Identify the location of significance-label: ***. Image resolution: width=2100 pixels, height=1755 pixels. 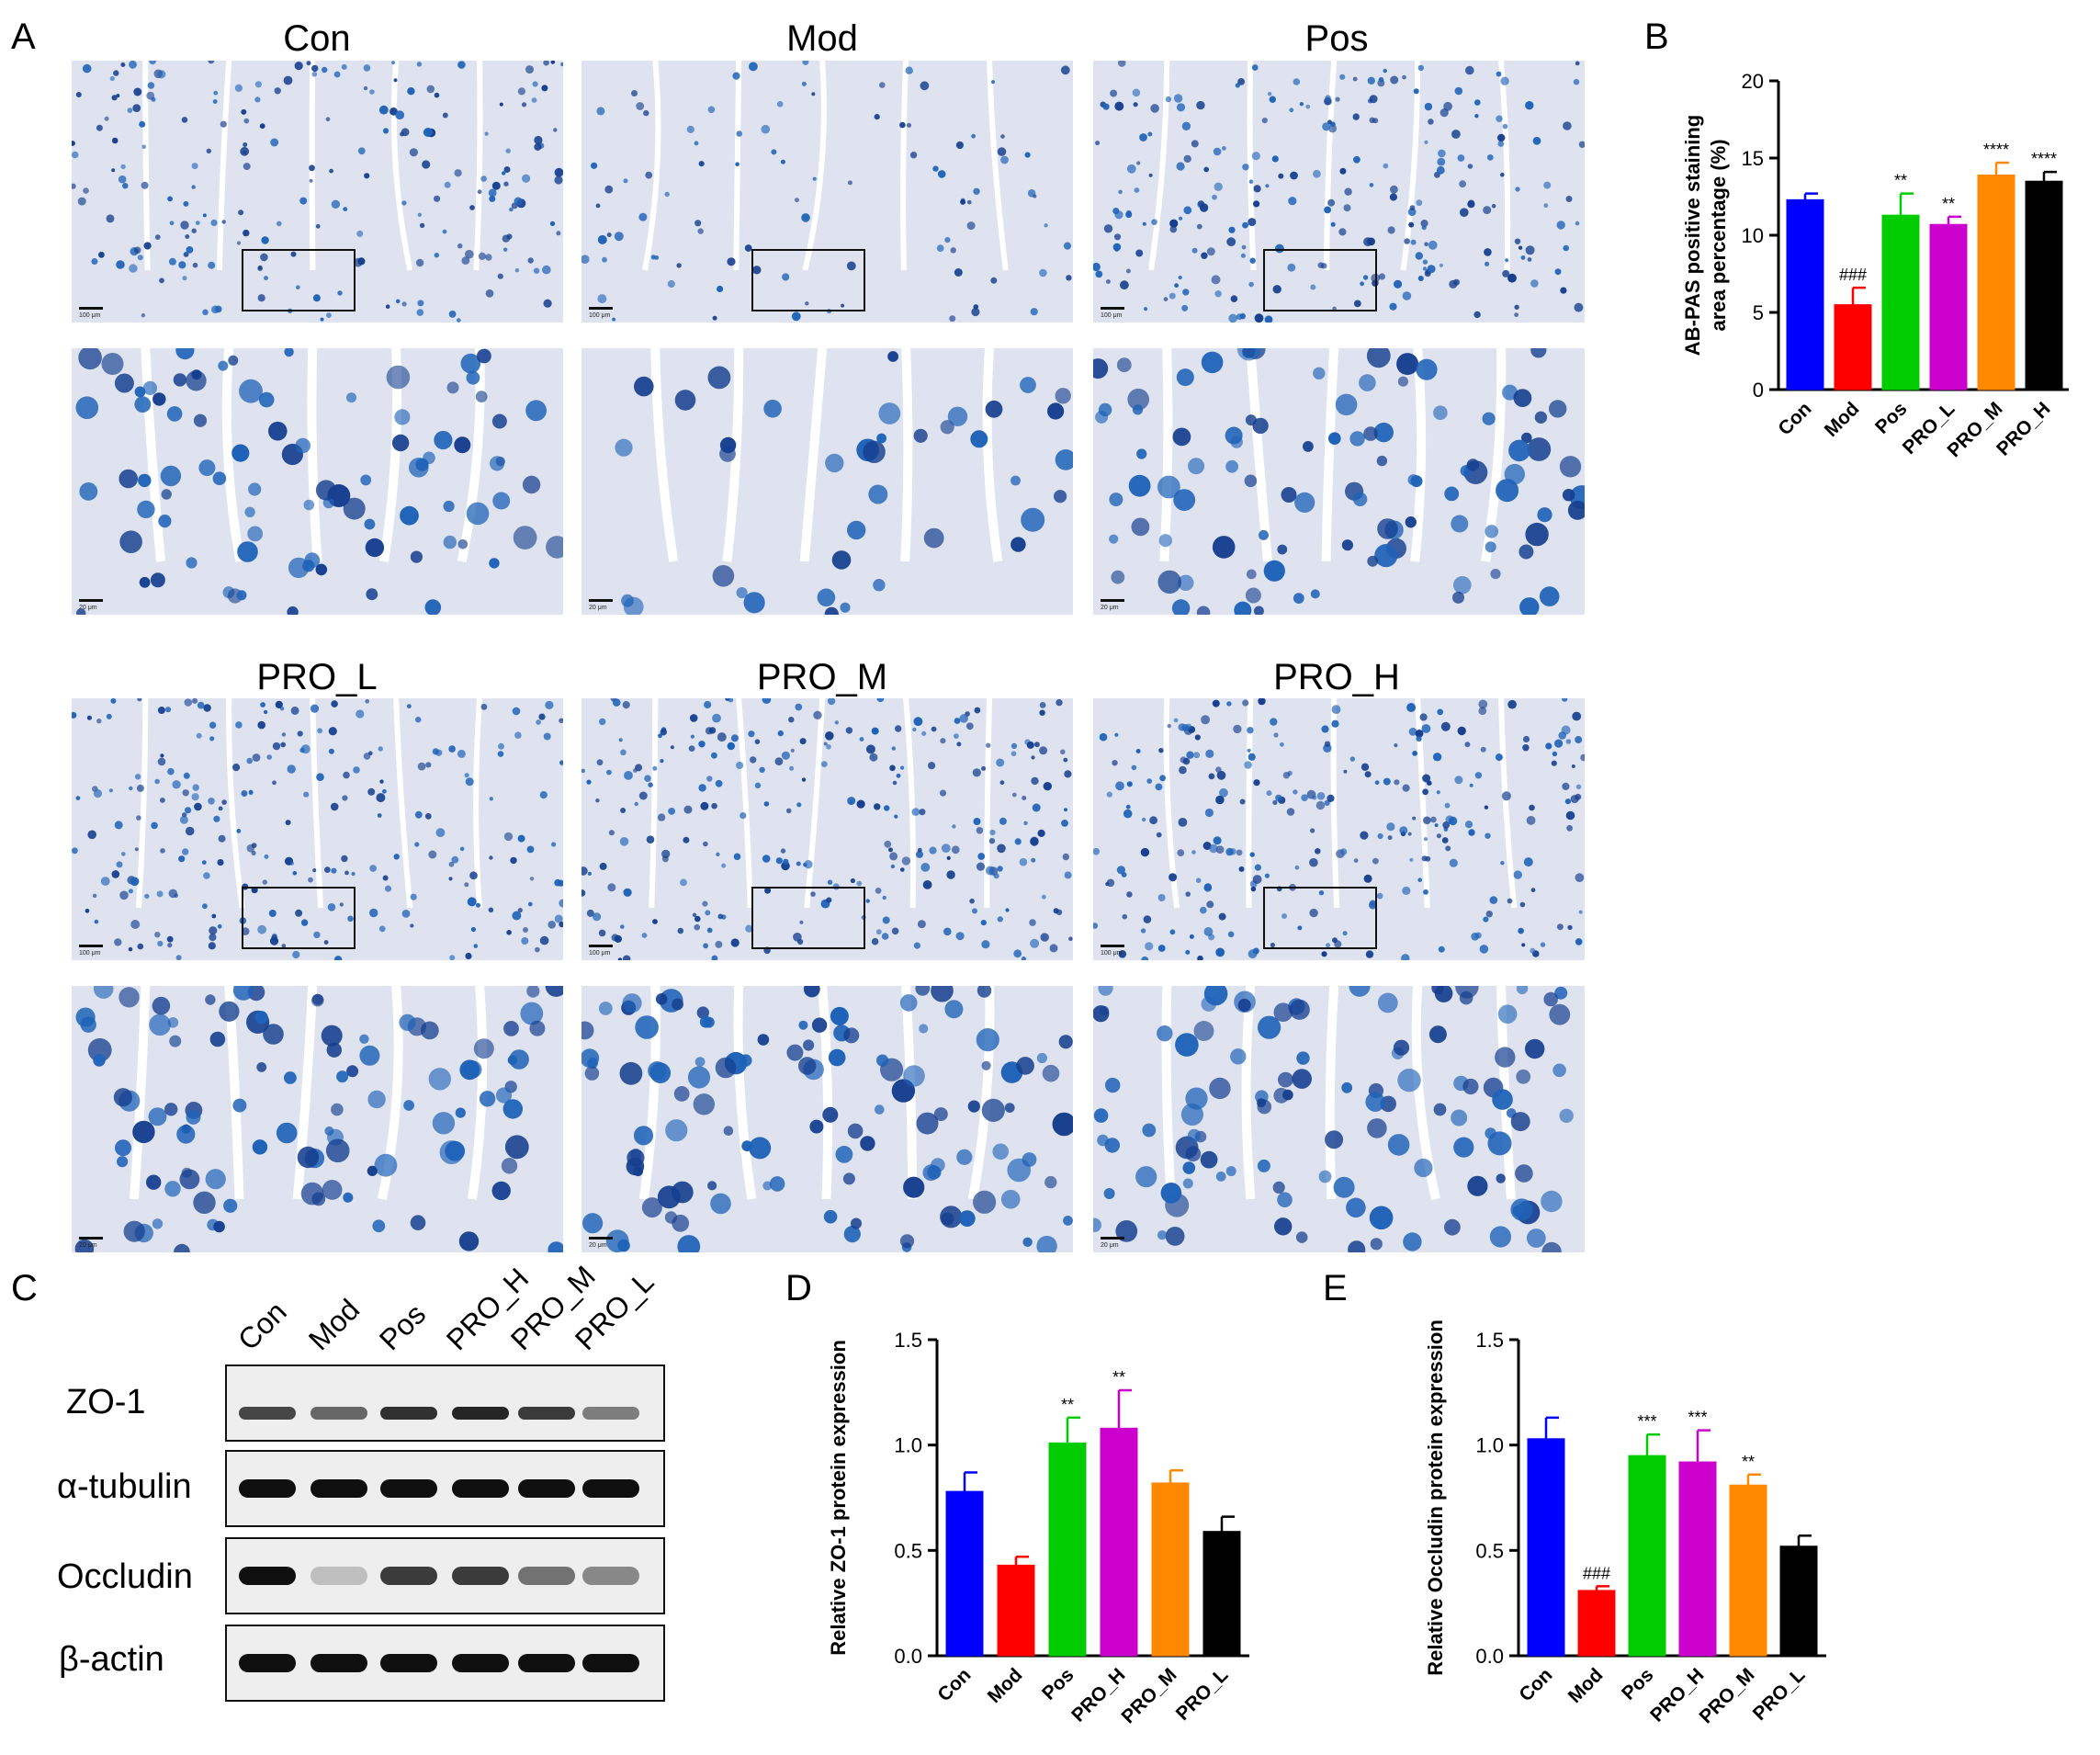
(1646, 1421).